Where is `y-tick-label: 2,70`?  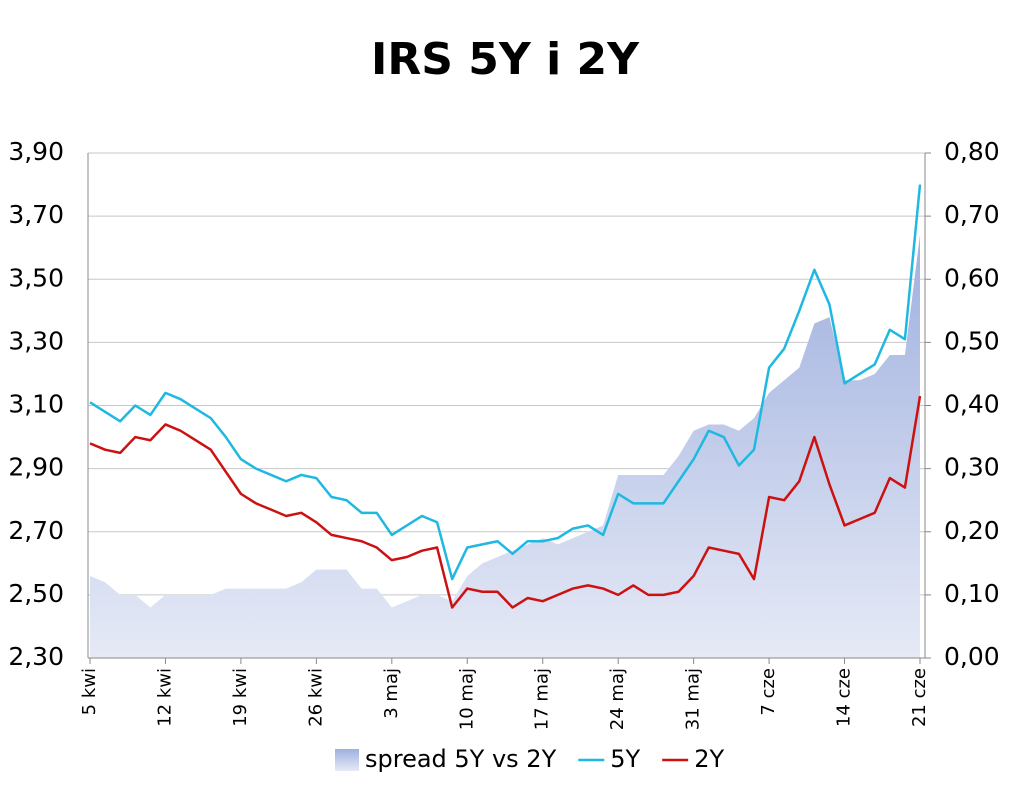 y-tick-label: 2,70 is located at coordinates (36, 530).